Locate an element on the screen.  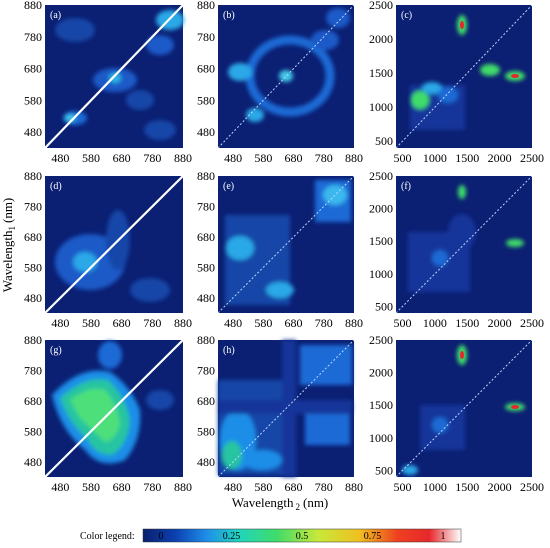
colorbar-tick-label: 0 is located at coordinates (161, 536).